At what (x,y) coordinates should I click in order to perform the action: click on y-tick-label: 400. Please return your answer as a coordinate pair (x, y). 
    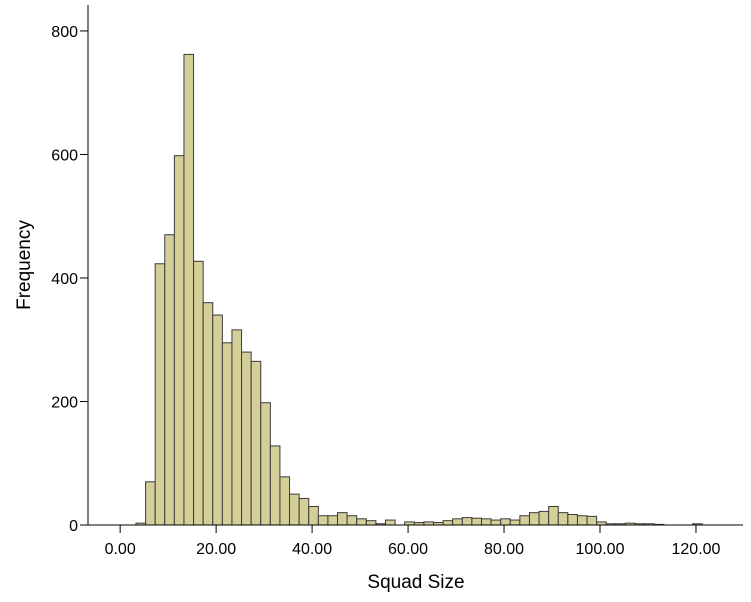
    Looking at the image, I should click on (64, 279).